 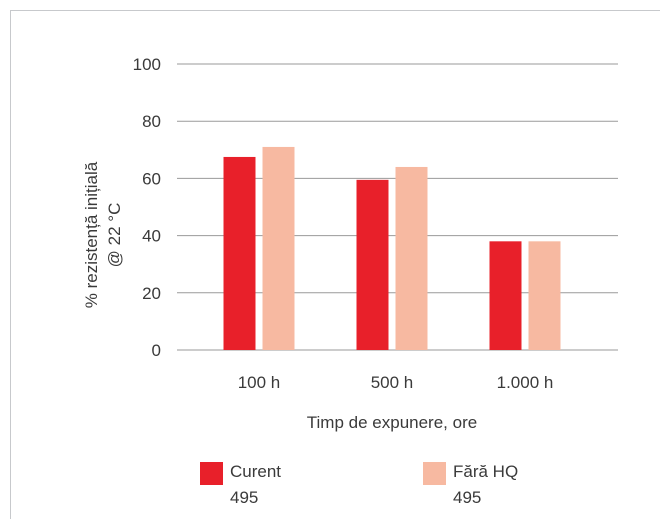 What do you see at coordinates (151, 293) in the screenshot?
I see `y-tick-label: 20` at bounding box center [151, 293].